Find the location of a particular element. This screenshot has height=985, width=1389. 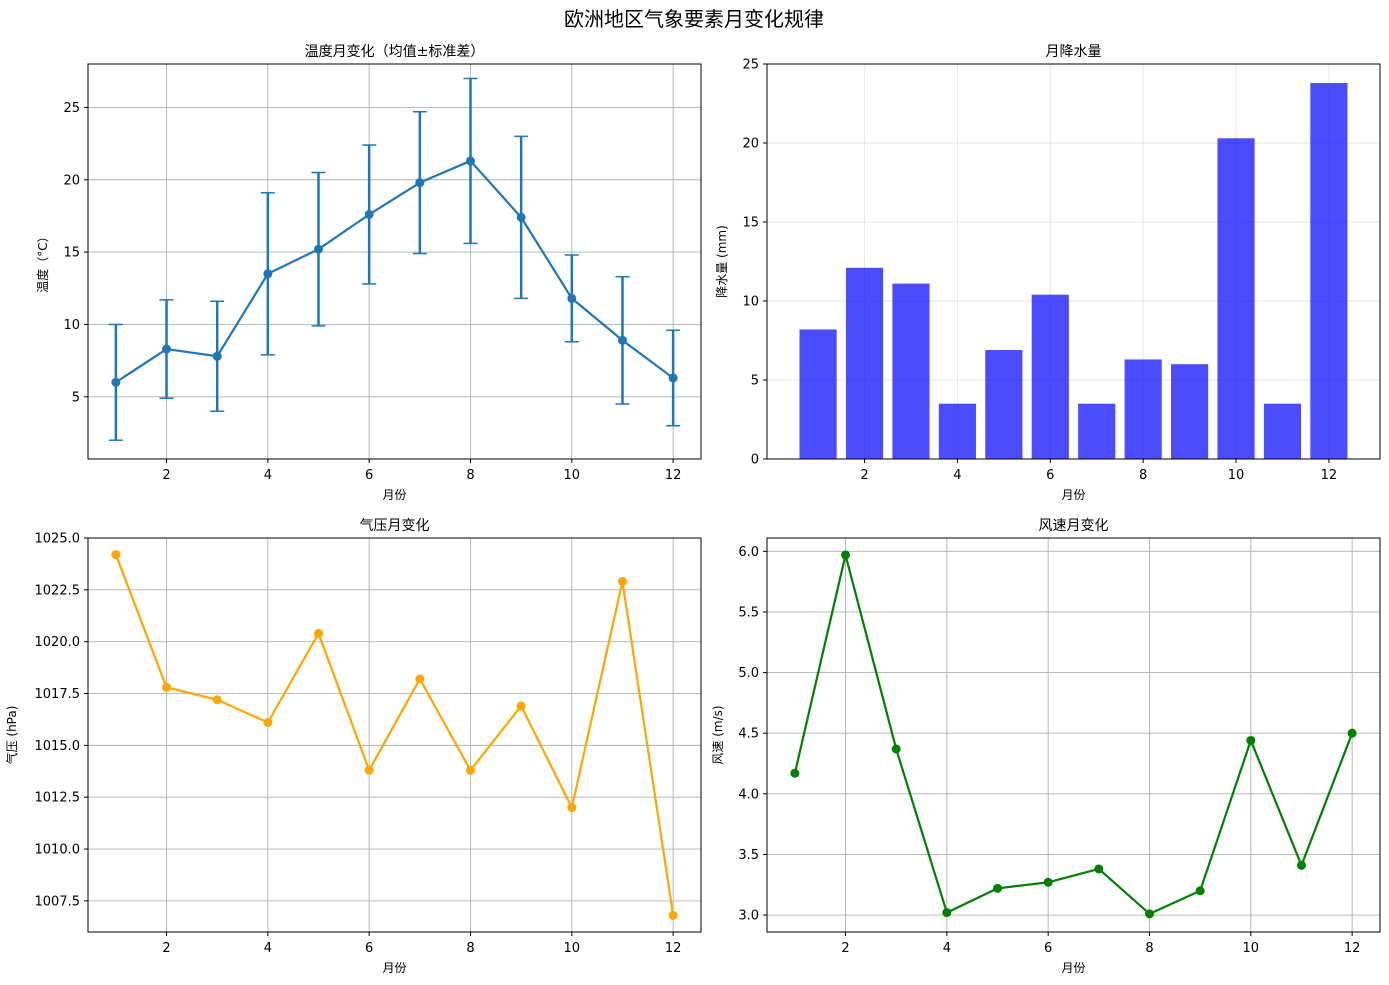

y-tick-label: 1015.0 is located at coordinates (58, 746).